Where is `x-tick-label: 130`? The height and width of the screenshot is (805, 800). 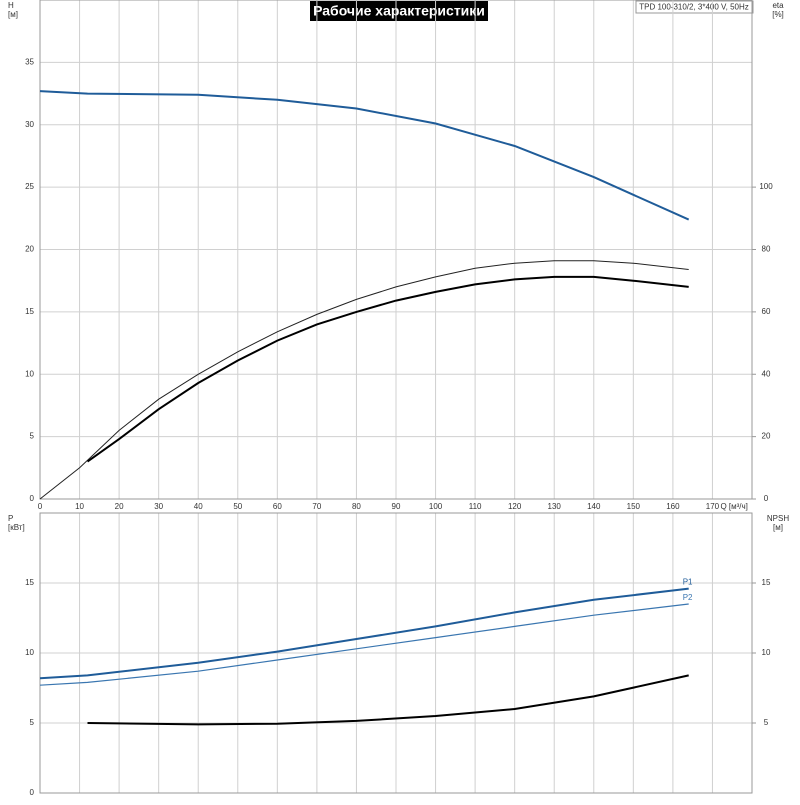 x-tick-label: 130 is located at coordinates (555, 506).